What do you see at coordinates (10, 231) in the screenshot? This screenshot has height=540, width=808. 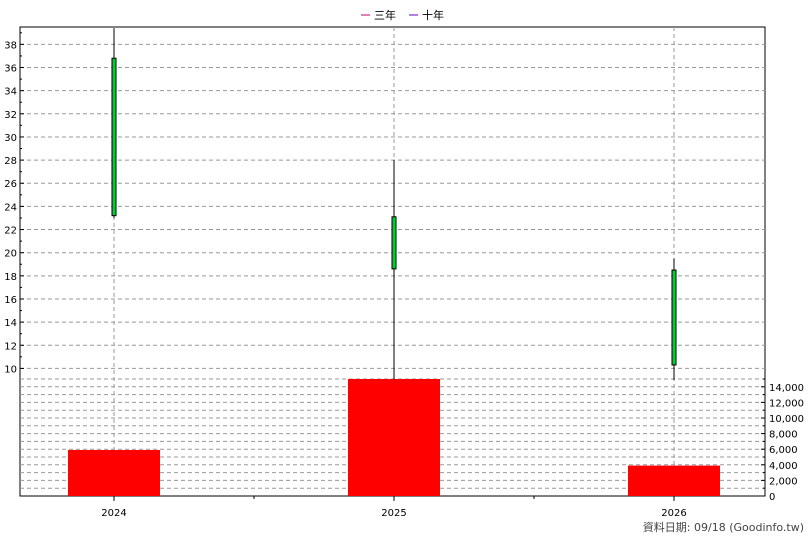 I see `price-tick-label: 22` at bounding box center [10, 231].